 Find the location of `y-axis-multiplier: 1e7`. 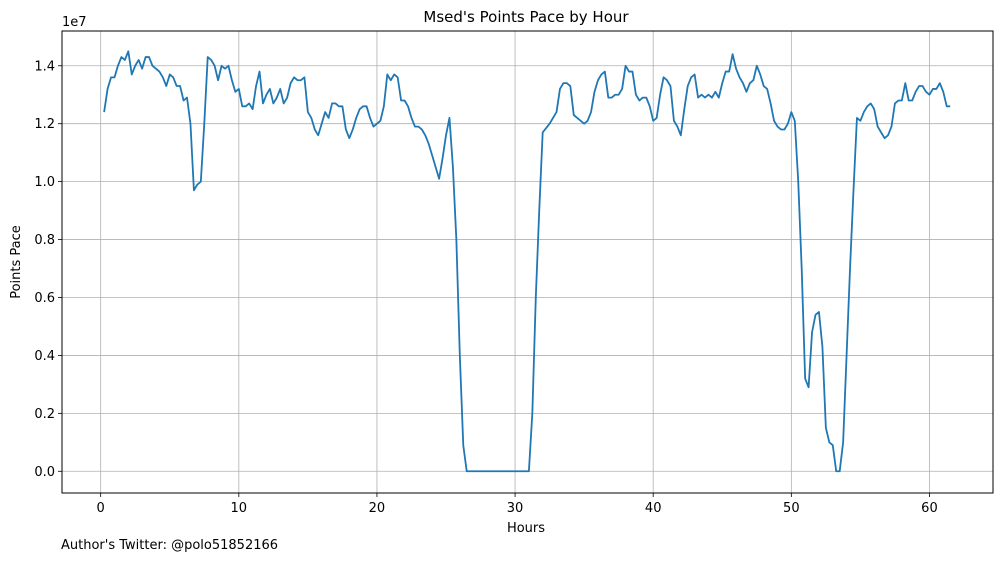

y-axis-multiplier: 1e7 is located at coordinates (74, 22).